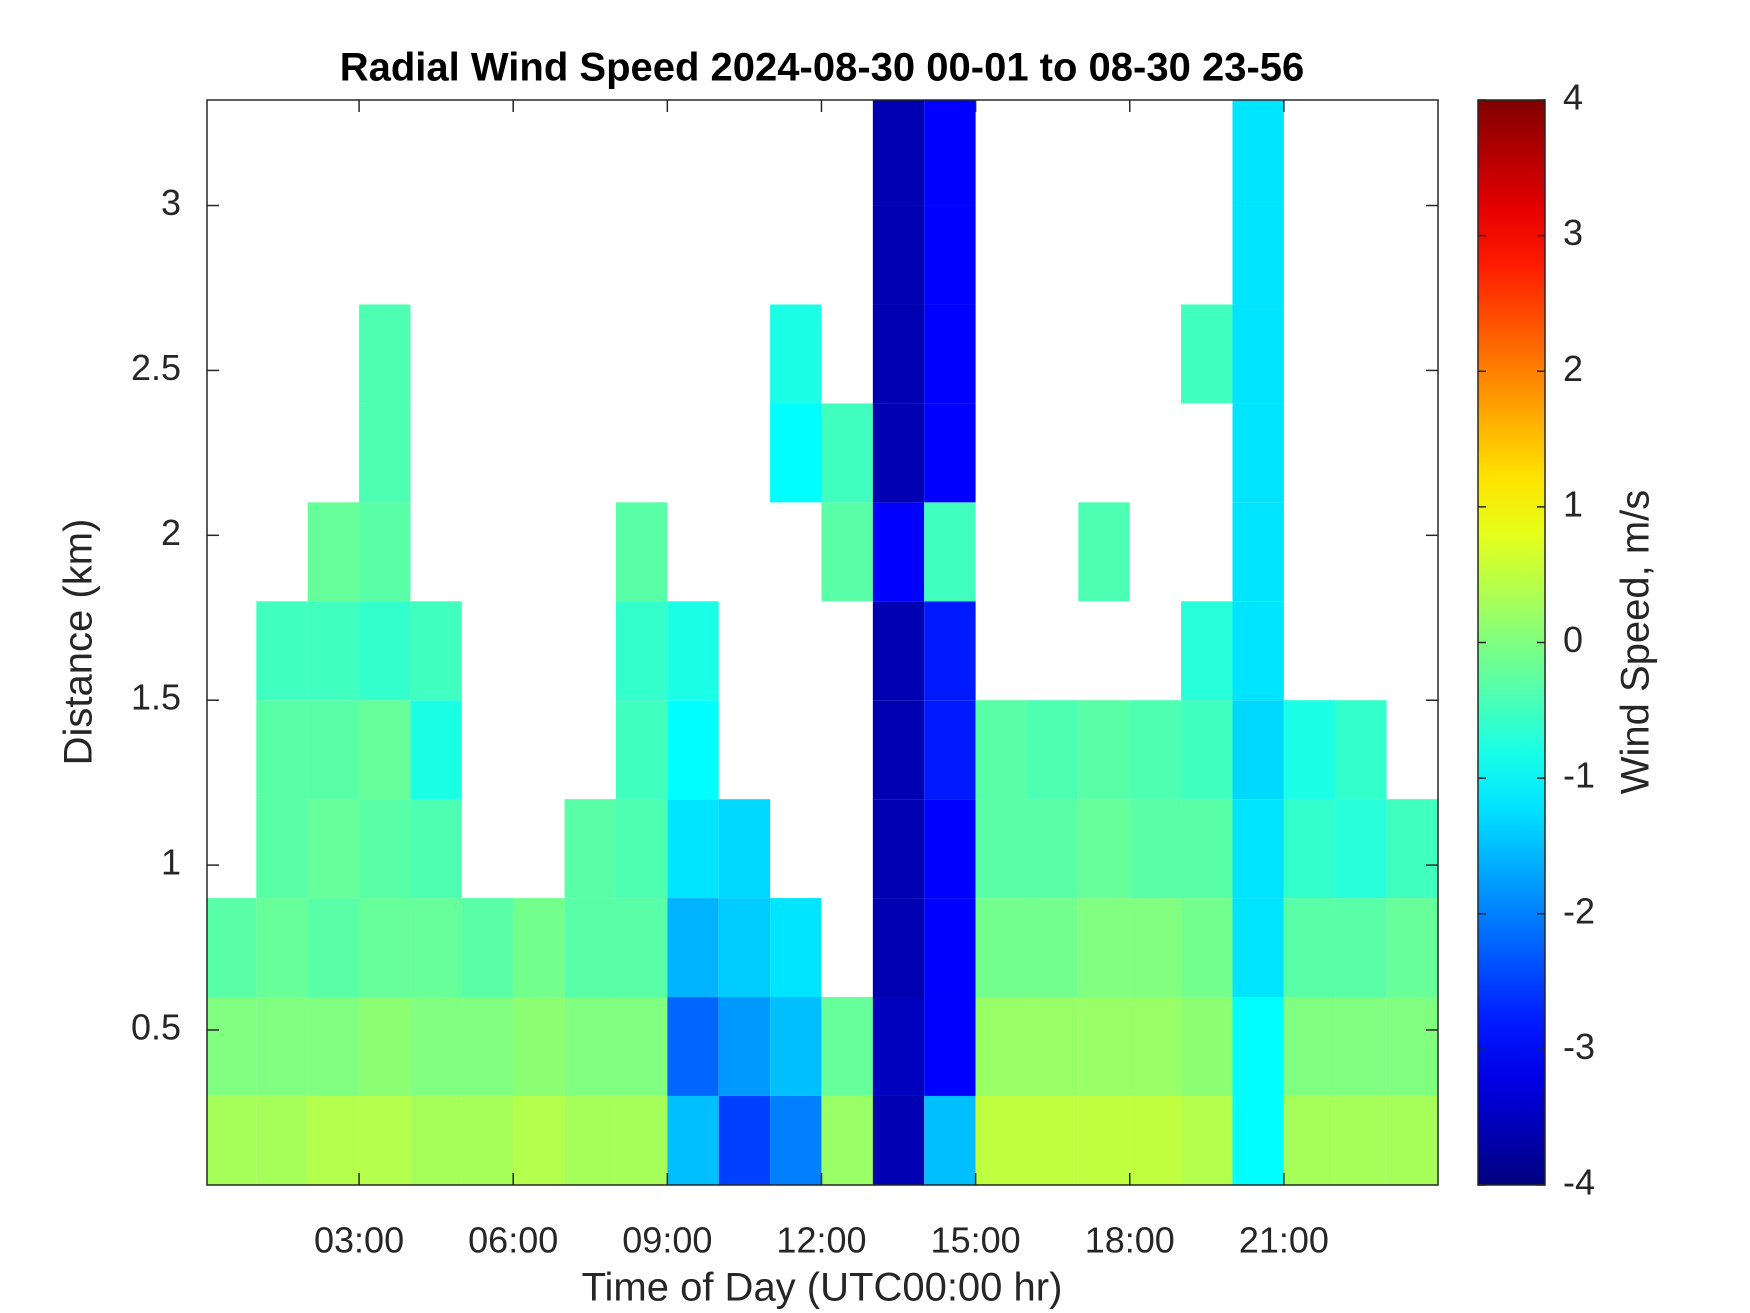 The image size is (1750, 1313). I want to click on y-axis-label: Distance (km), so click(79, 642).